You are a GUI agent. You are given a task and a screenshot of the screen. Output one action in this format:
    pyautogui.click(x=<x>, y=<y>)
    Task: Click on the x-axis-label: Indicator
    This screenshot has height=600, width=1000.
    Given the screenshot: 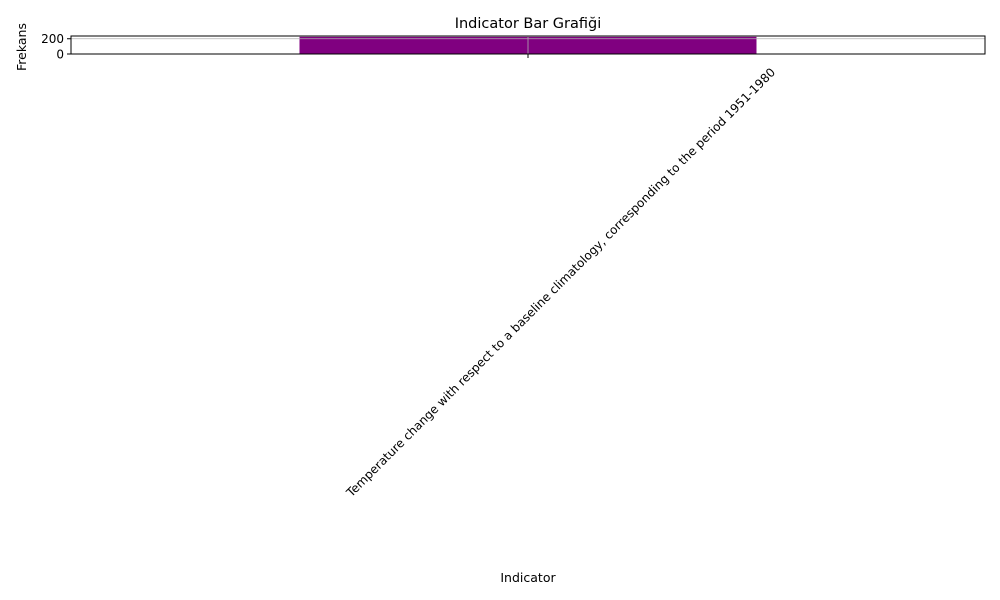 What is the action you would take?
    pyautogui.click(x=528, y=577)
    